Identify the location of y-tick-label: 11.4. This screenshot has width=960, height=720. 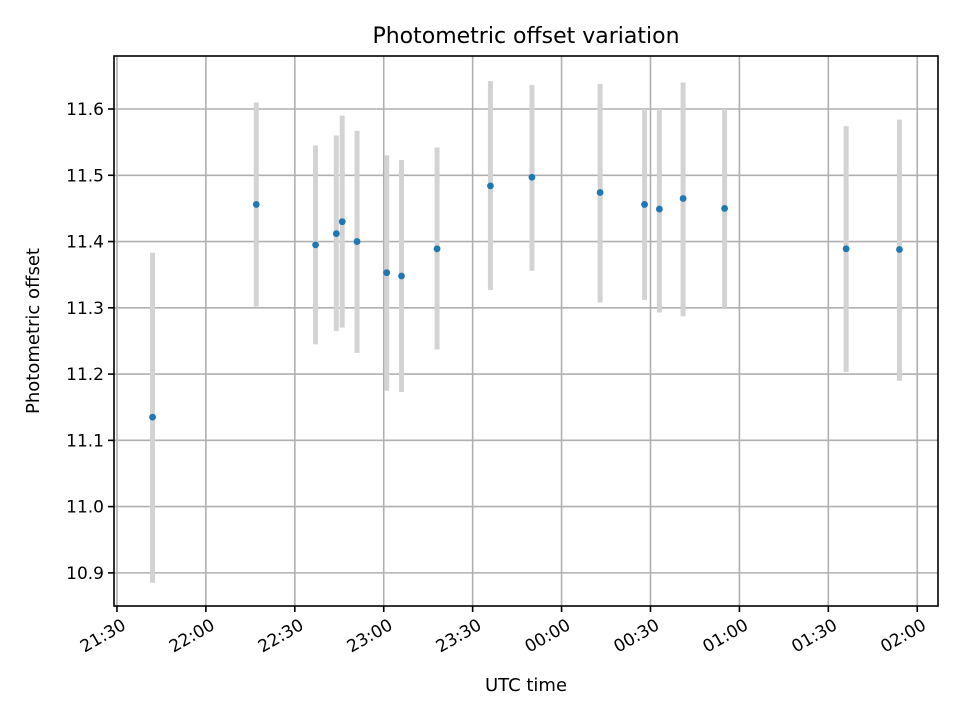
(85, 243).